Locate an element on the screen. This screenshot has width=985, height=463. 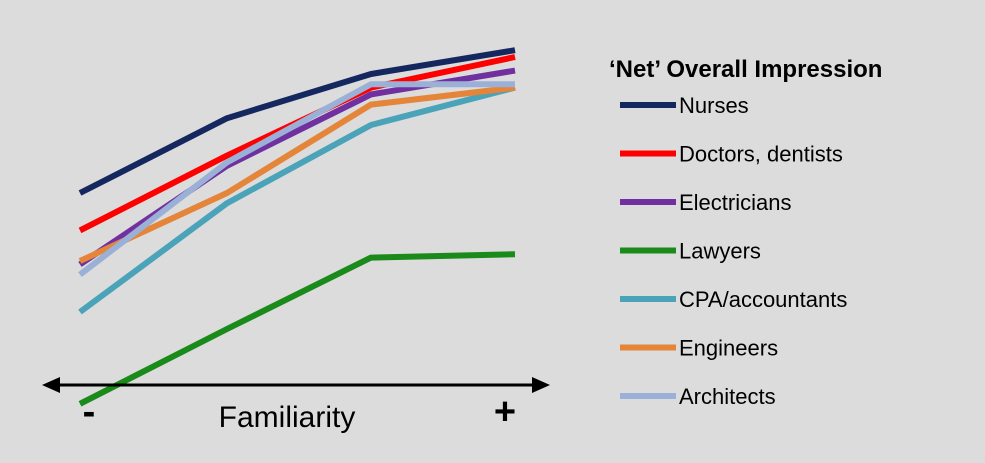
legend-item-architects: Architects is located at coordinates (698, 396).